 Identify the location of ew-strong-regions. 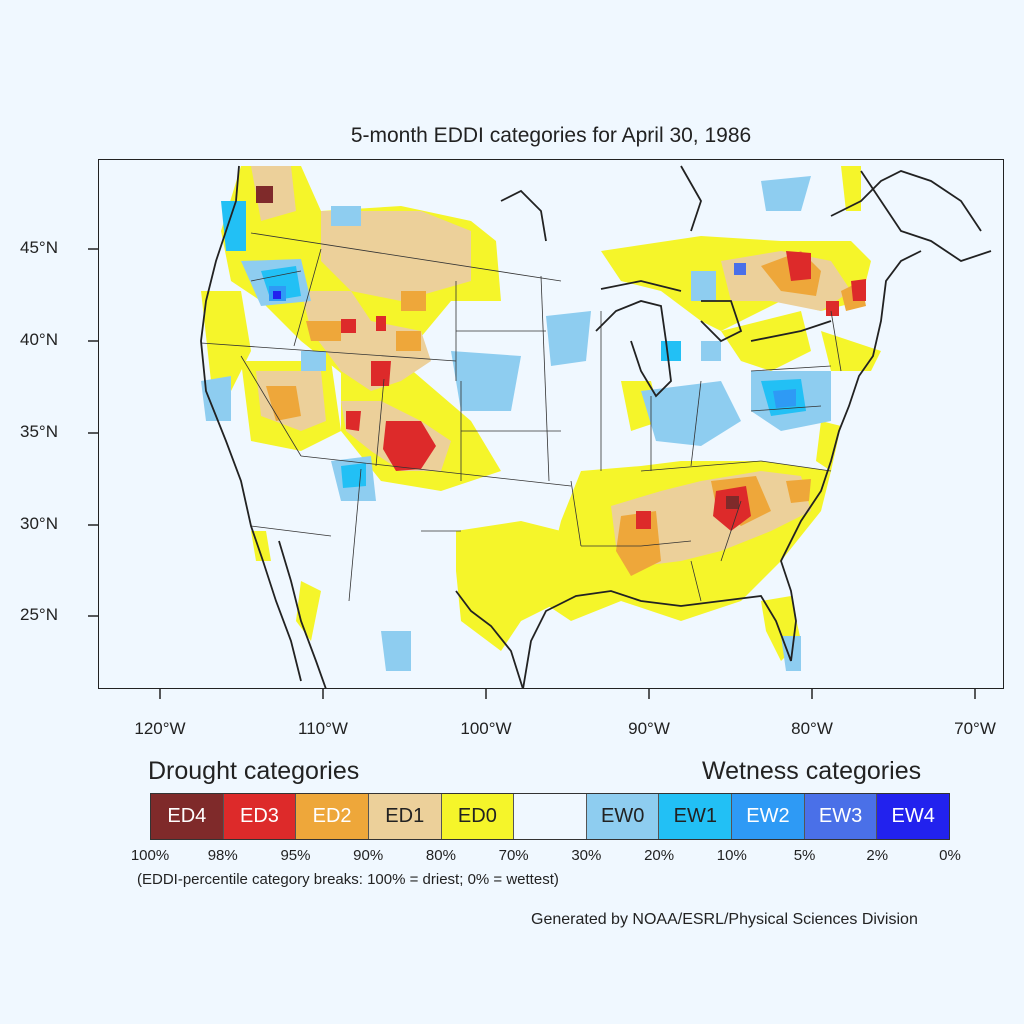
(532, 335).